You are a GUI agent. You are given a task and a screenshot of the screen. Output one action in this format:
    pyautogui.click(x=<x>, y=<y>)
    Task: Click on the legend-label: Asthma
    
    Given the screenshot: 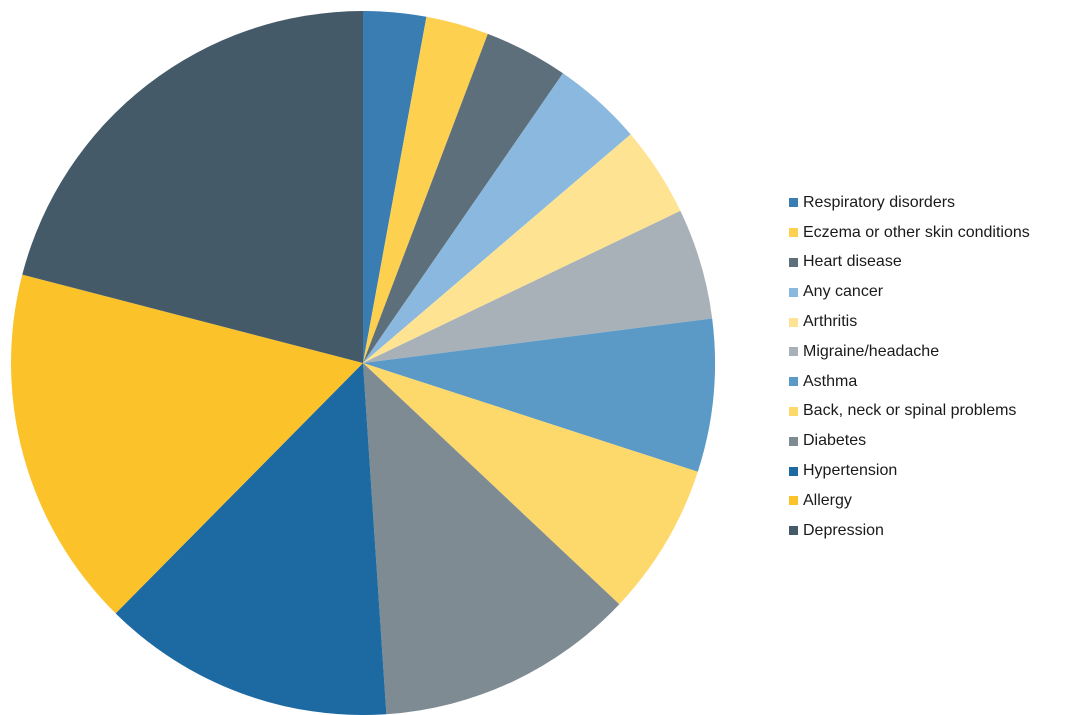 What is the action you would take?
    pyautogui.click(x=830, y=381)
    